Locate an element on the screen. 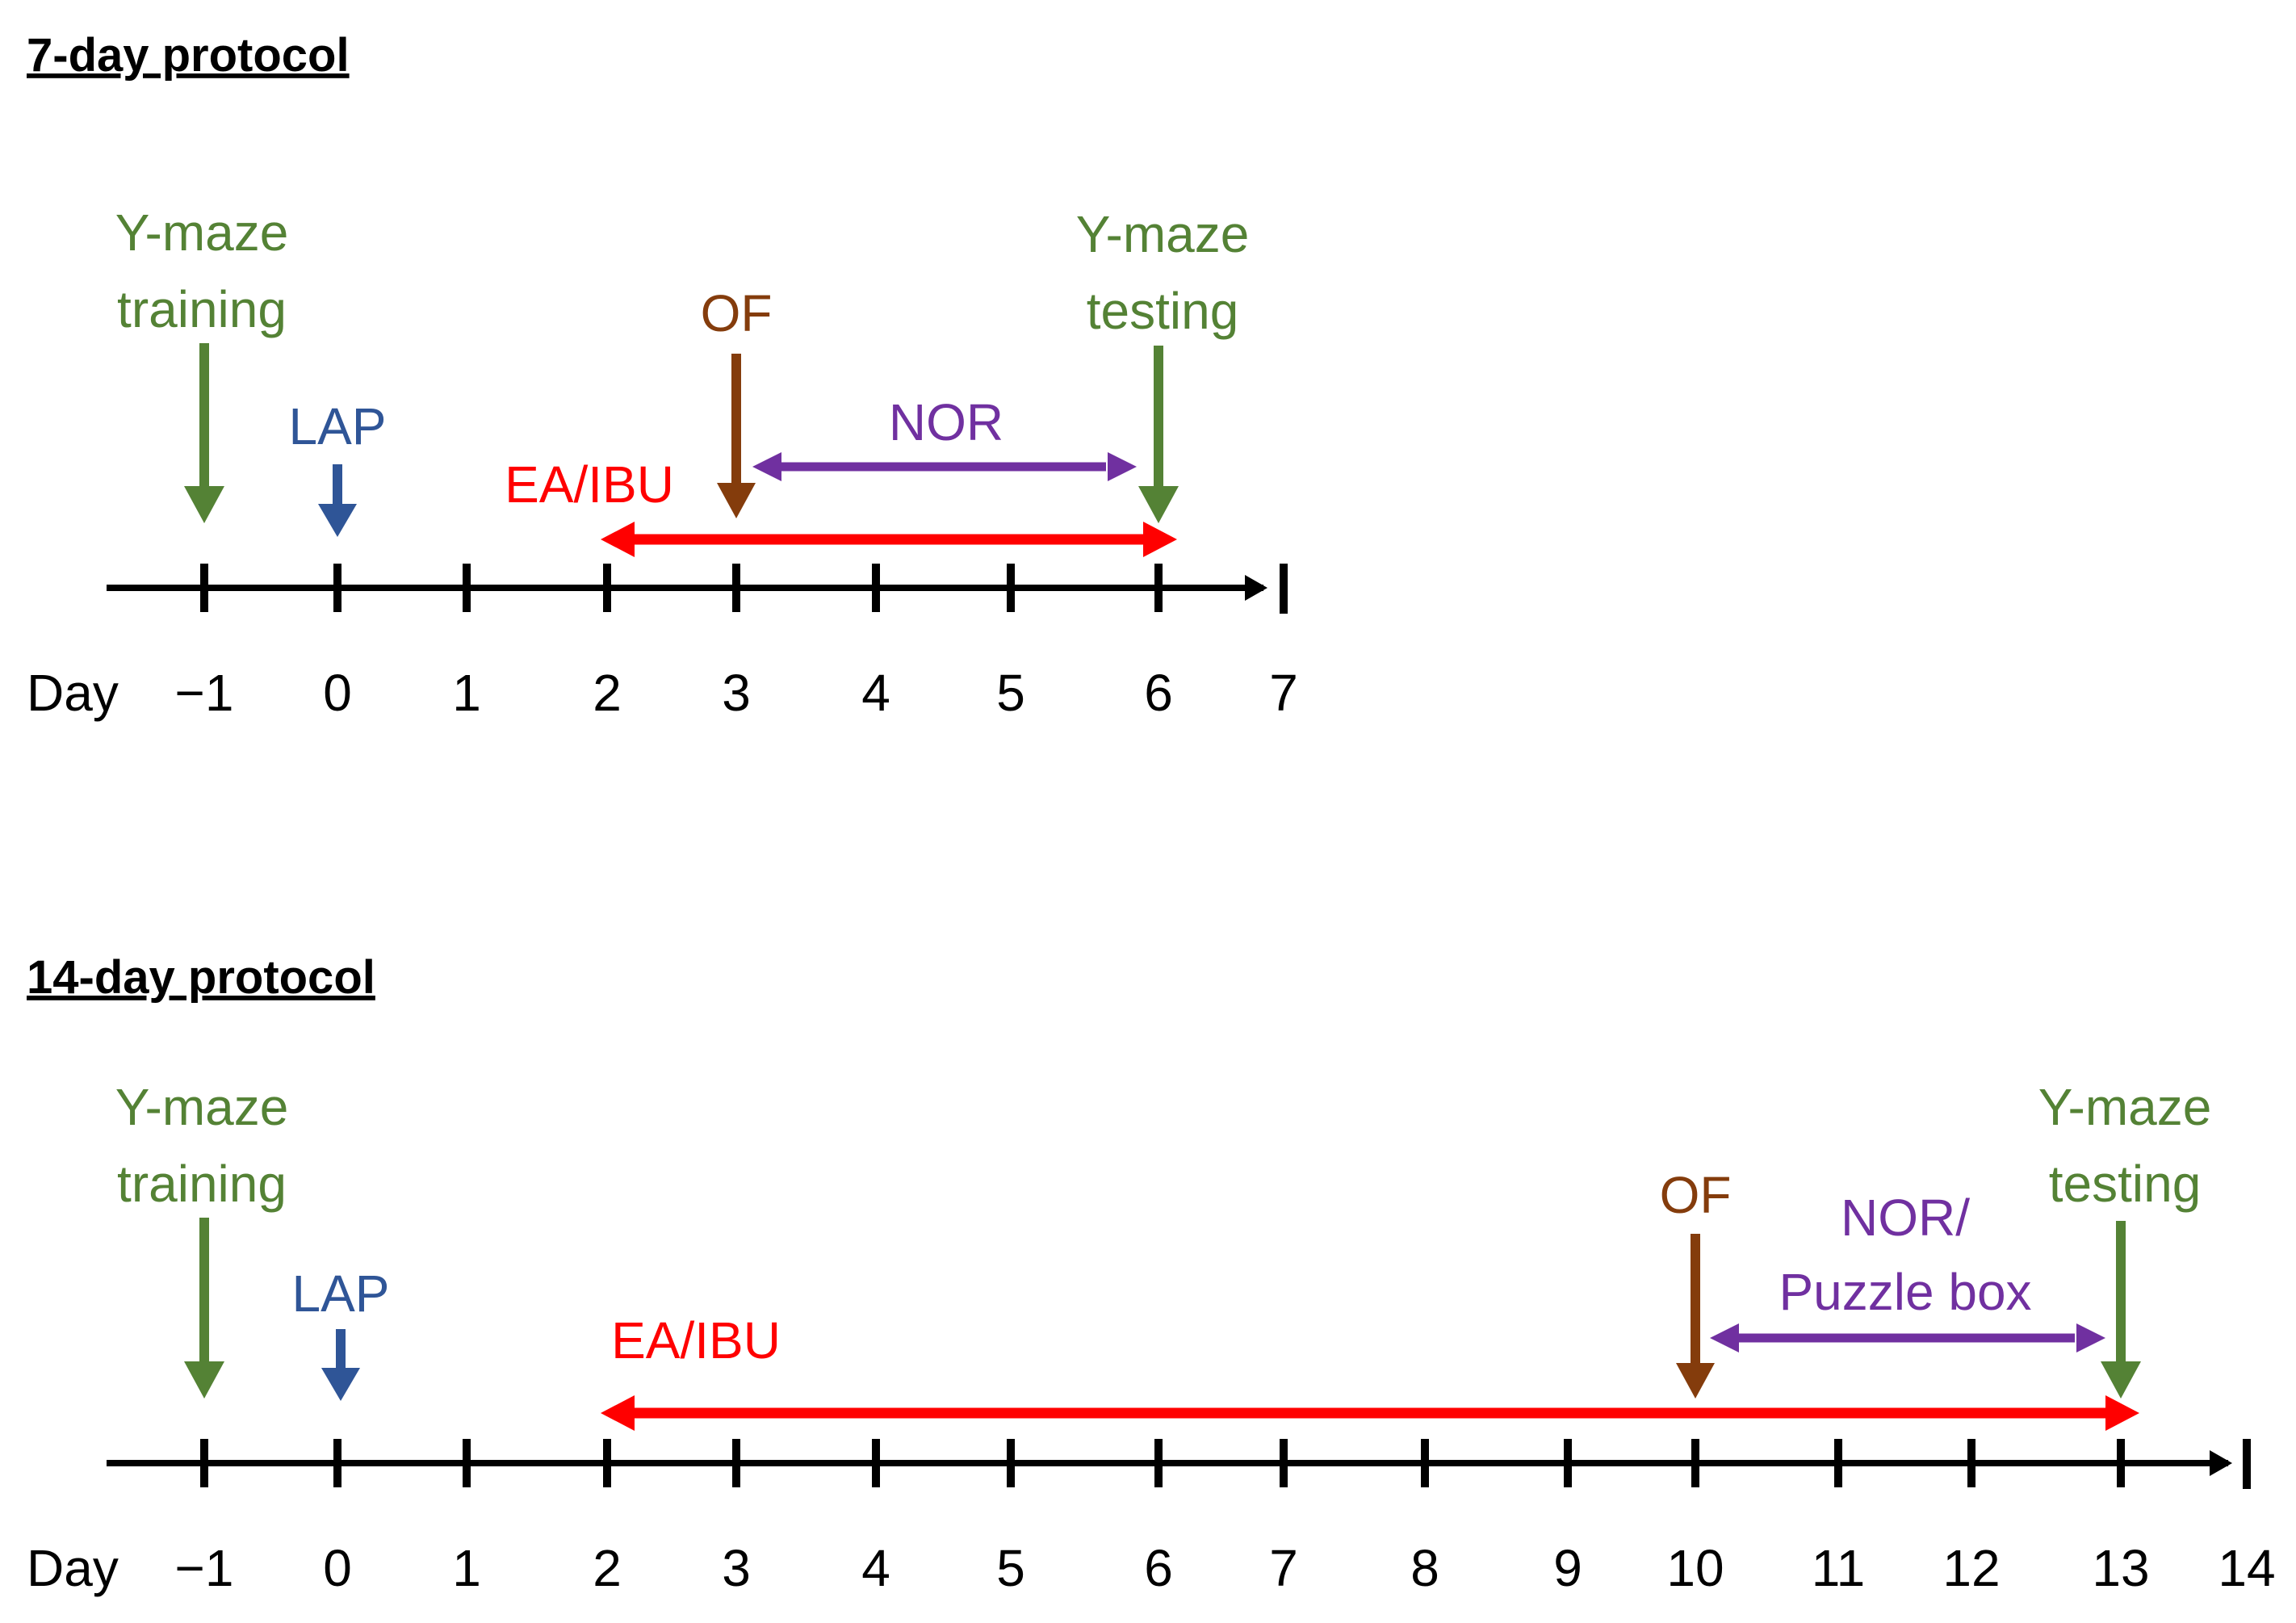  protocol-title: 14-day protocol is located at coordinates (201, 977).